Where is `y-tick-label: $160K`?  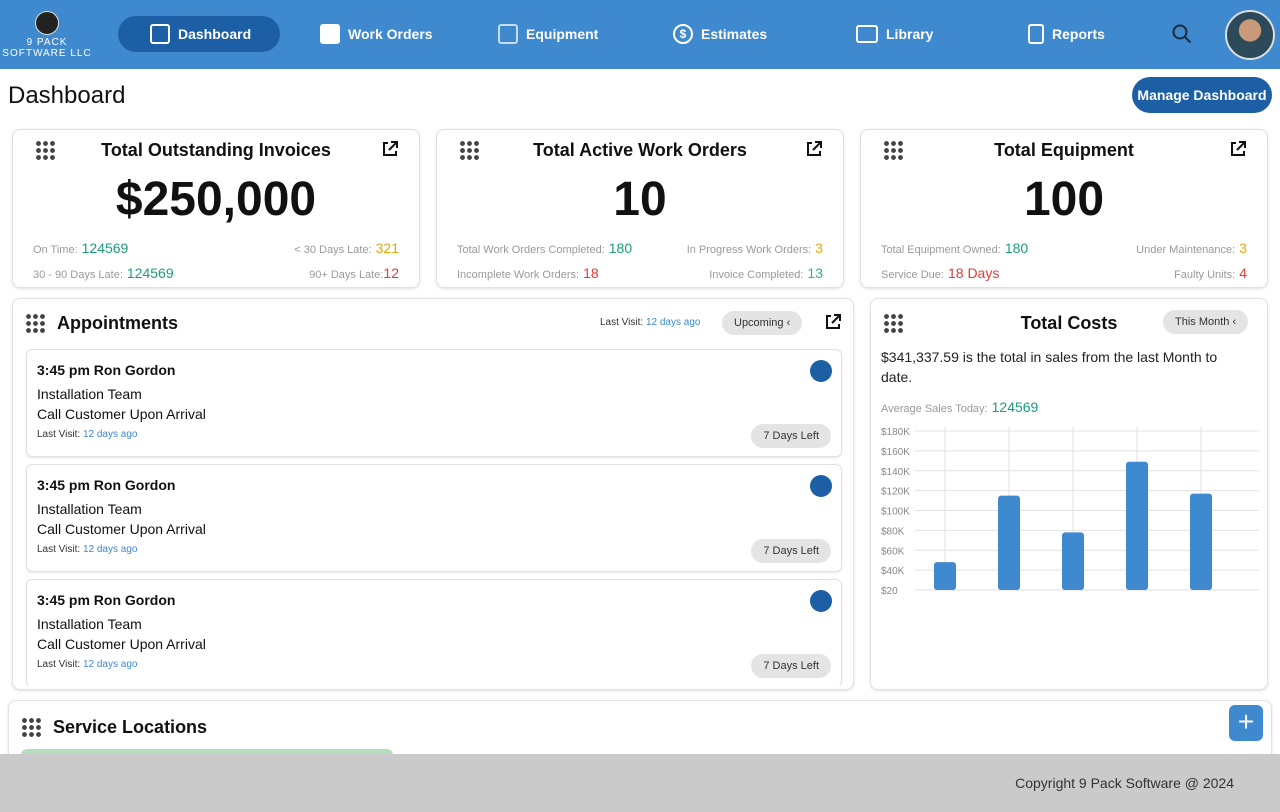 y-tick-label: $160K is located at coordinates (895, 452).